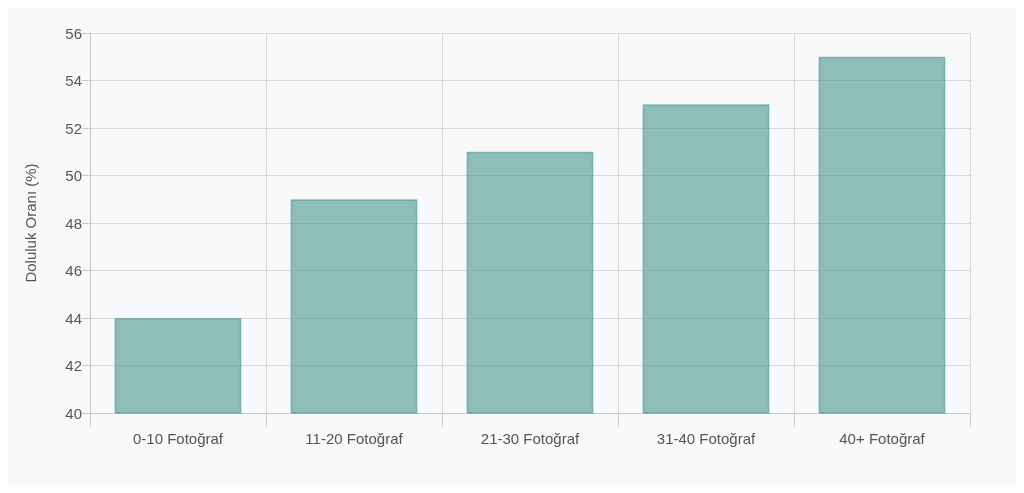 Image resolution: width=1024 pixels, height=493 pixels. I want to click on y-tick-label: 56, so click(73, 33).